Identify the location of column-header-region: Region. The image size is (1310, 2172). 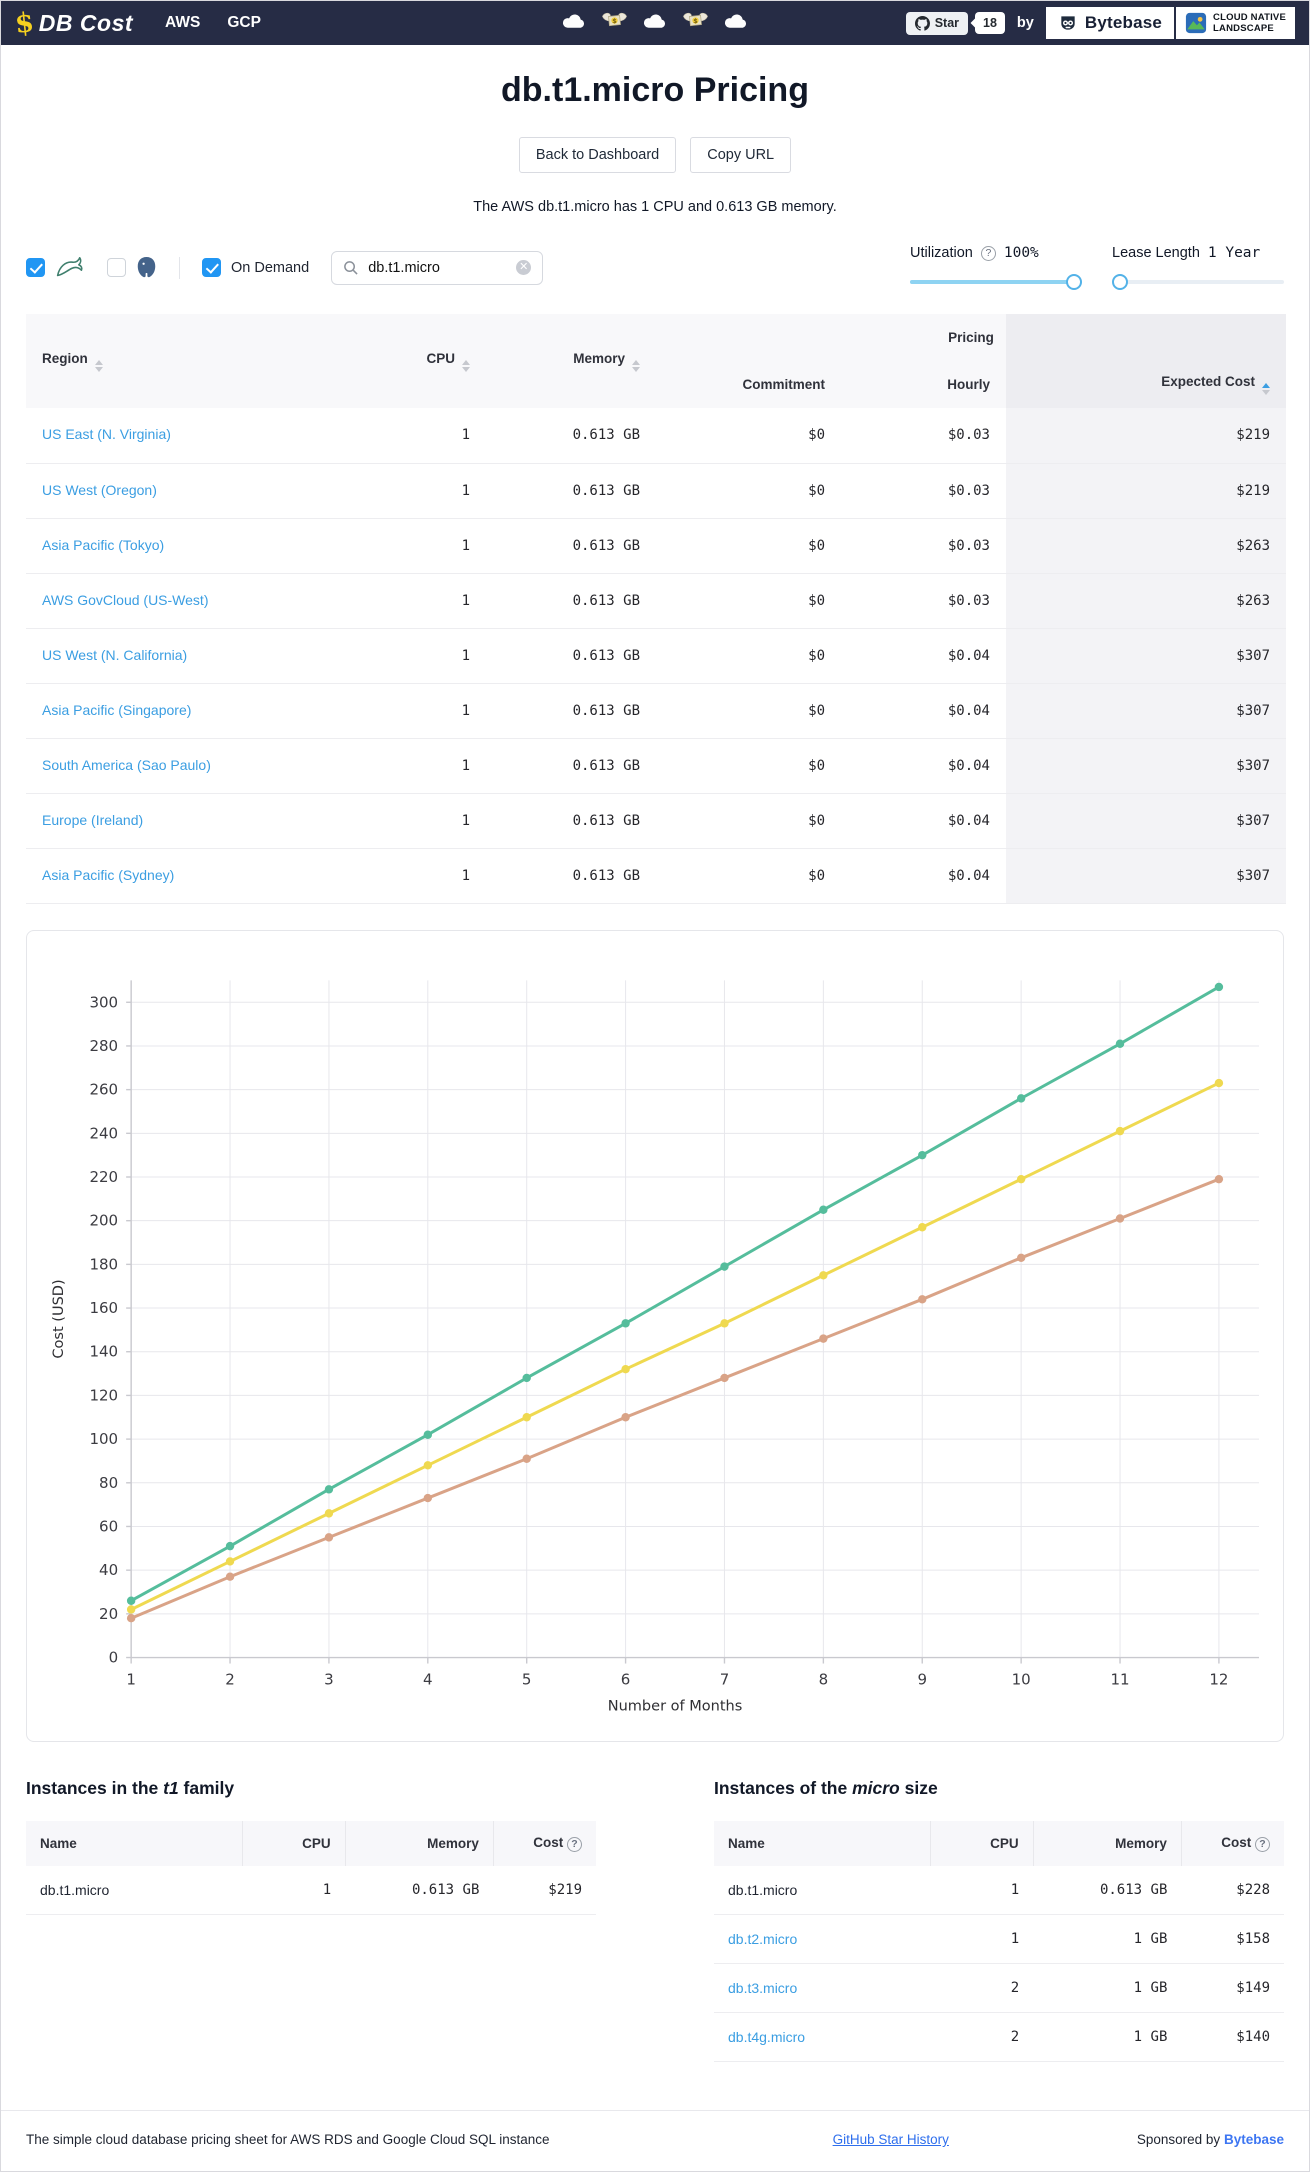
(203, 361).